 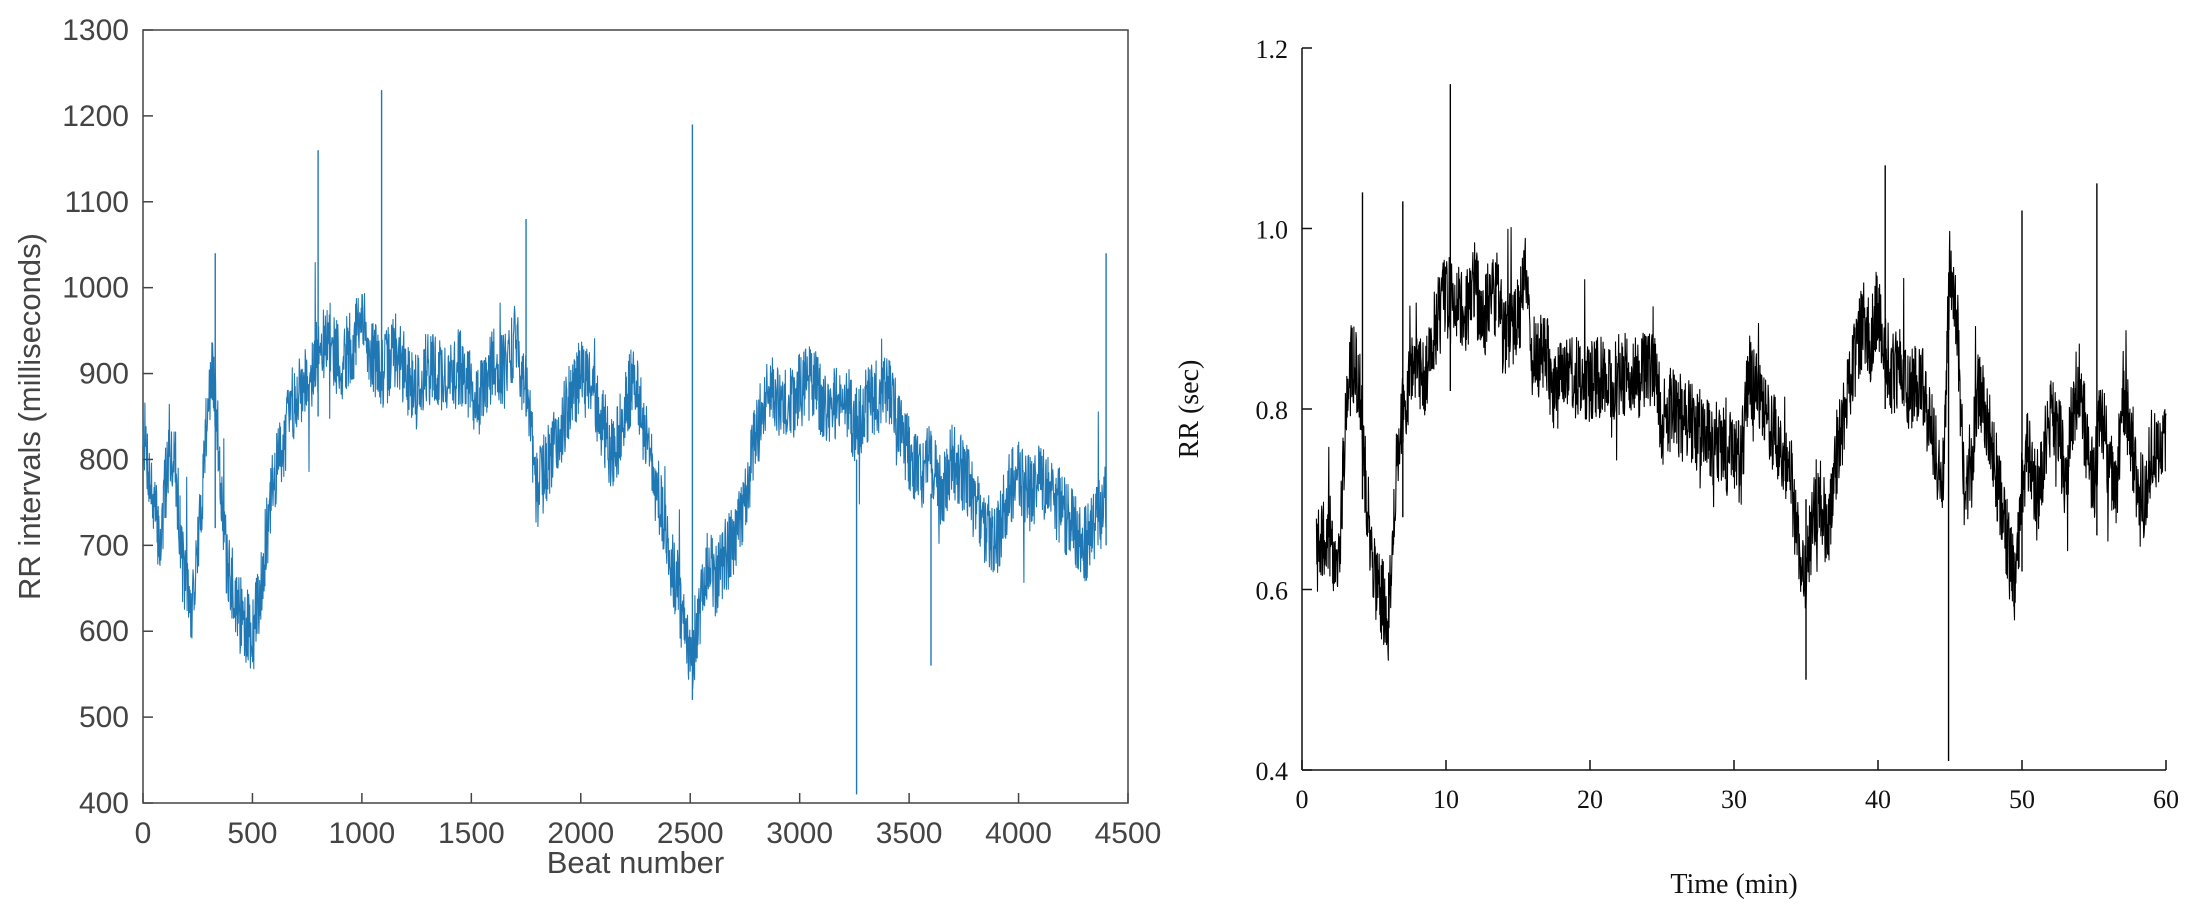 What do you see at coordinates (1272, 230) in the screenshot?
I see `y-tick-label: 1.0` at bounding box center [1272, 230].